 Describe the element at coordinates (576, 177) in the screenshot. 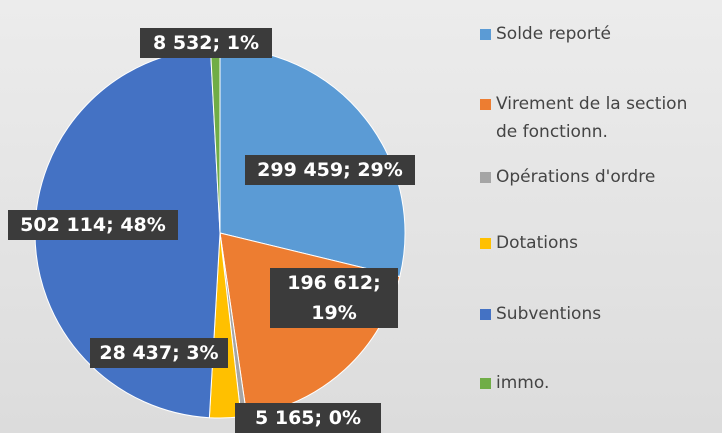

I see `legend-label: Opérations d'ordre` at that location.